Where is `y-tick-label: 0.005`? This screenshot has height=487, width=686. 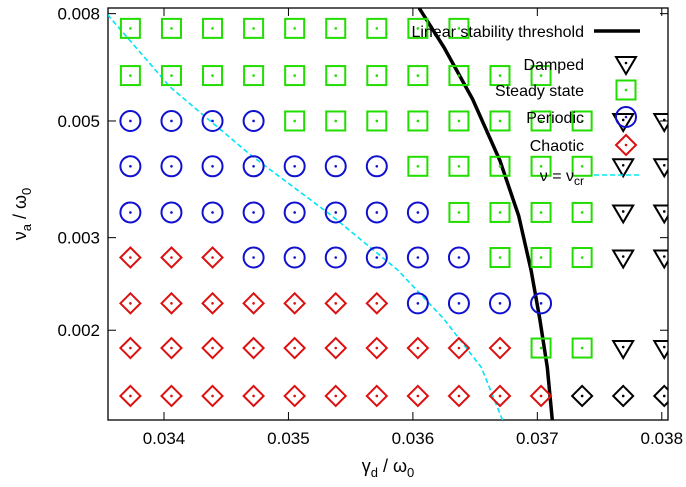 y-tick-label: 0.005 is located at coordinates (78, 121).